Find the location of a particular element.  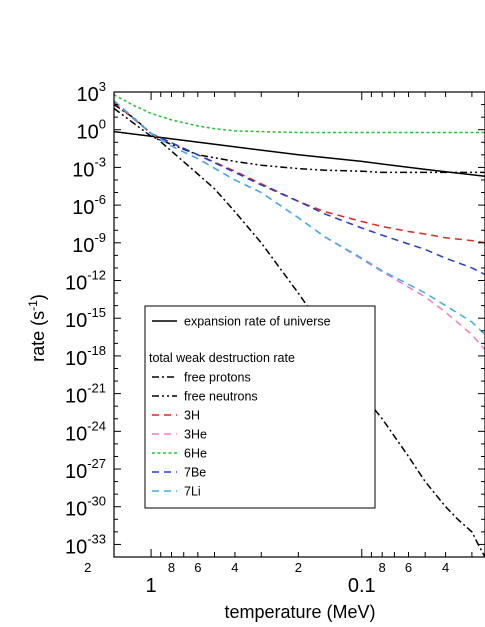

y-tick-label: 10⁻²⁴ is located at coordinates (85, 431).